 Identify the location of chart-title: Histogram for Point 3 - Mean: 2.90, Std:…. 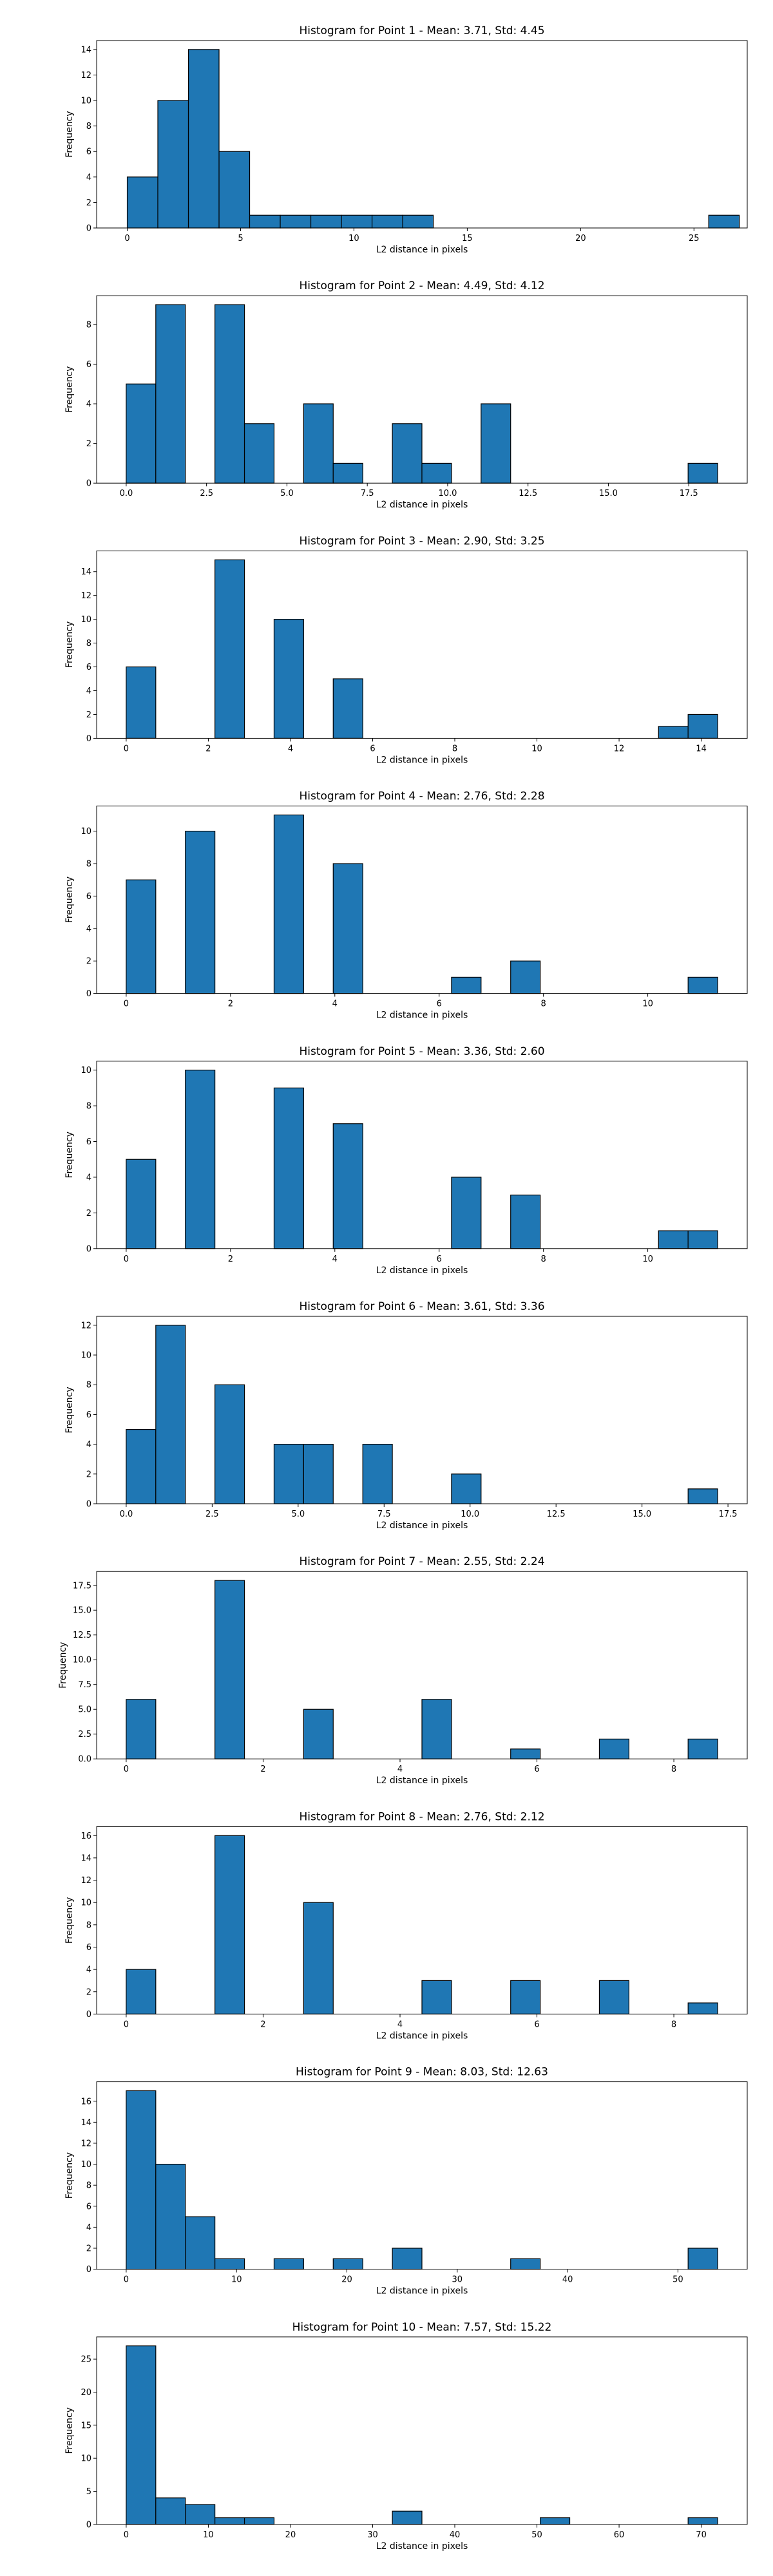
(421, 541).